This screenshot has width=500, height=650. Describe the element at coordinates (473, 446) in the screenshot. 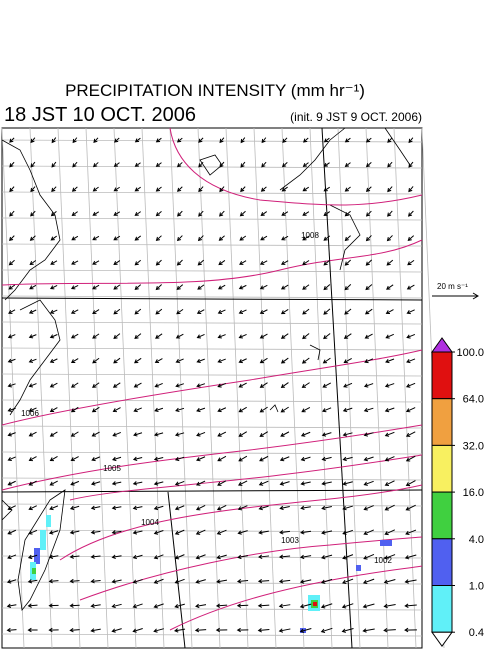

I see `colorbar-label: 32.0` at that location.